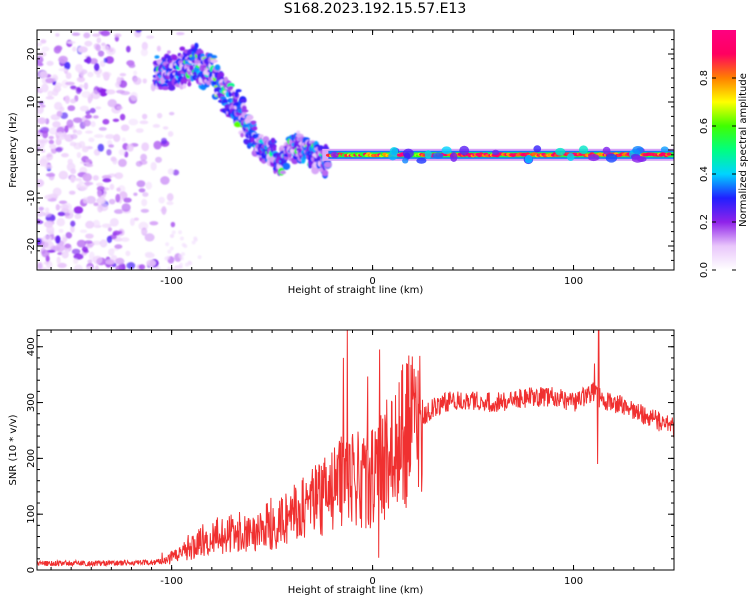 The image size is (750, 600). Describe the element at coordinates (31, 198) in the screenshot. I see `y-tick-label: -10` at that location.